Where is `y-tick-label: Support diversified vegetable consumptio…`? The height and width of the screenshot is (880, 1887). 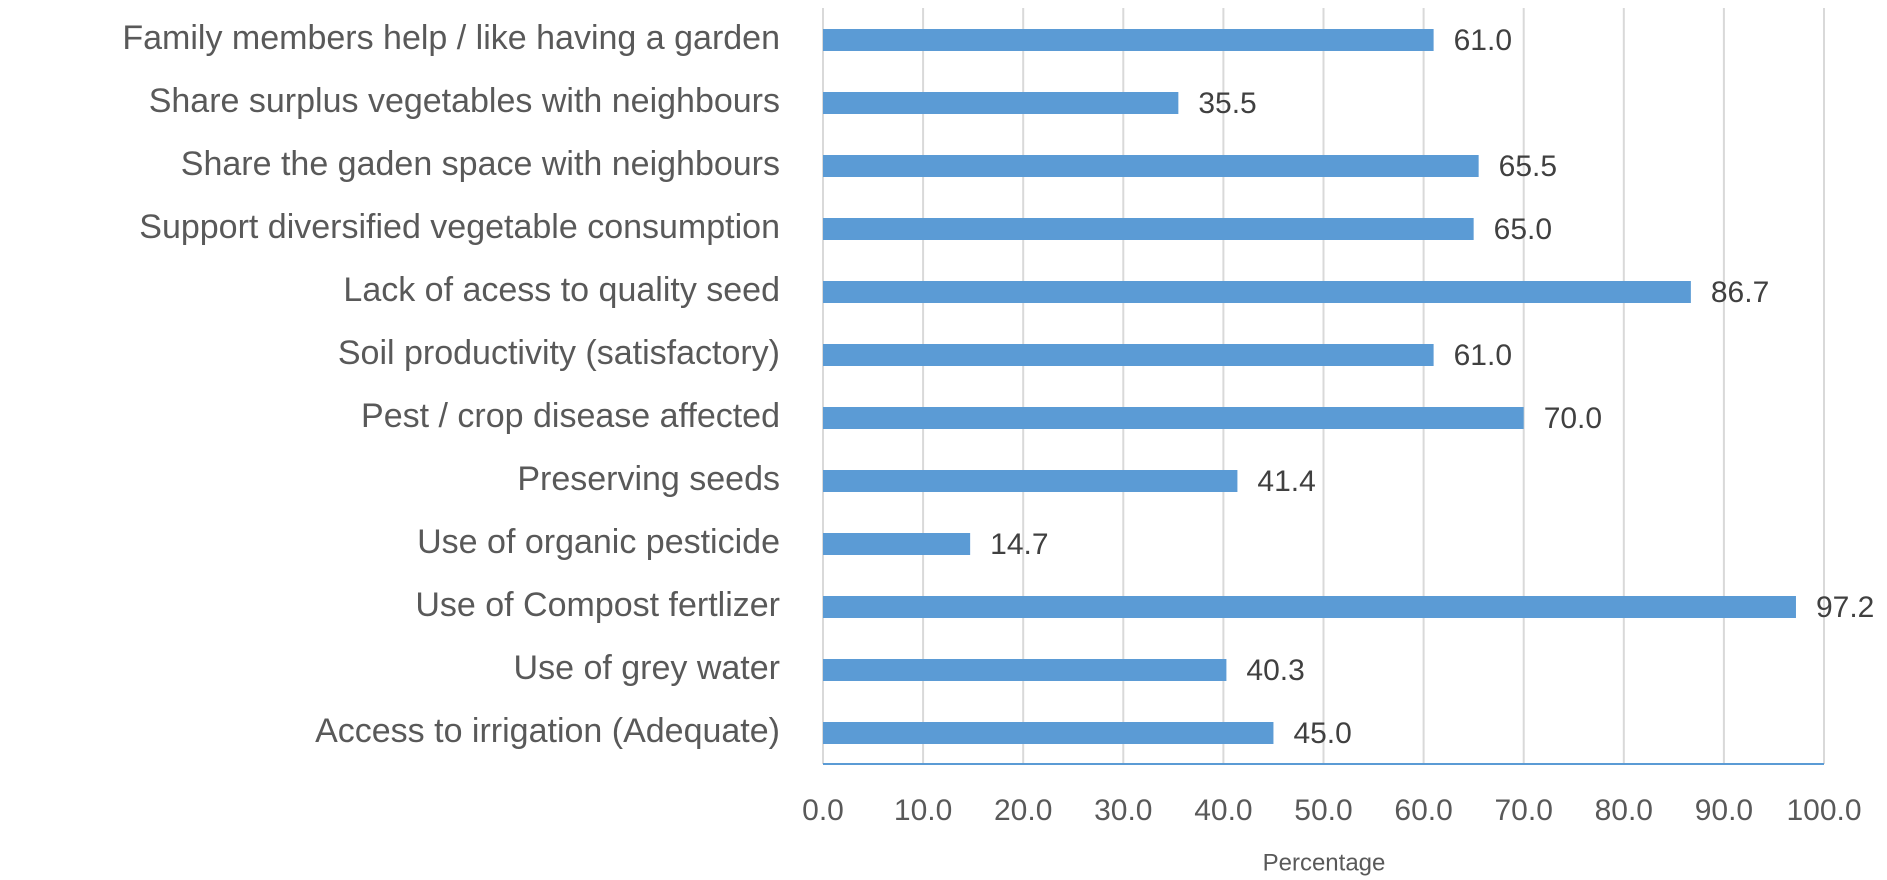
y-tick-label: Support diversified vegetable consumptio… is located at coordinates (459, 227).